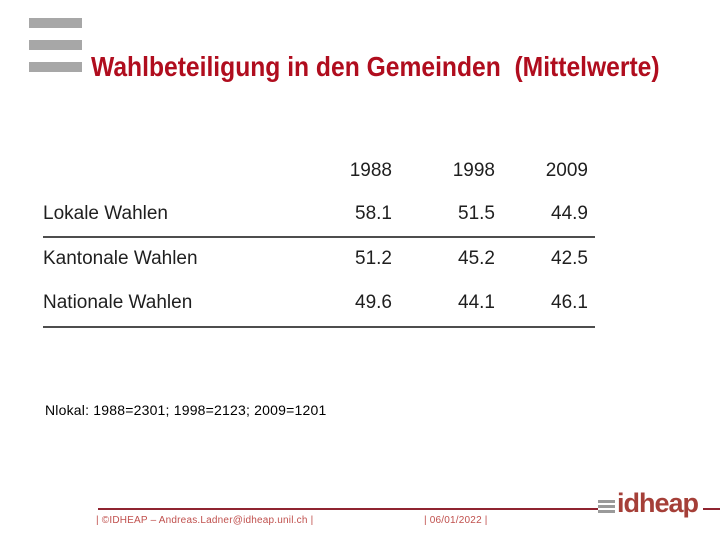 The image size is (720, 540). I want to click on idheap-logo-bars-icon, so click(606, 506).